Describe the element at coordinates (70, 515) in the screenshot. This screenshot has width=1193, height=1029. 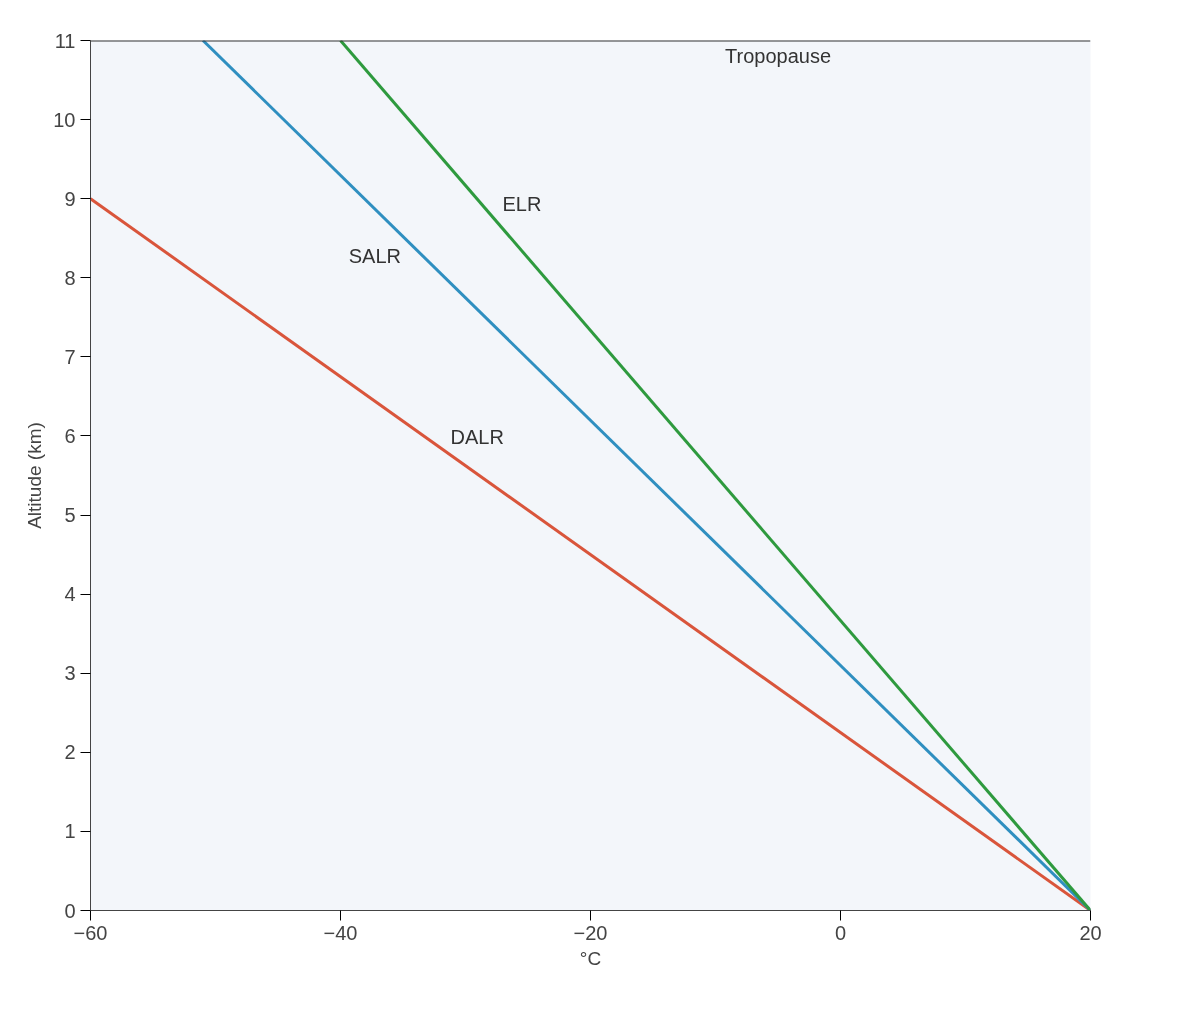
I see `y-tick-label: 5` at that location.